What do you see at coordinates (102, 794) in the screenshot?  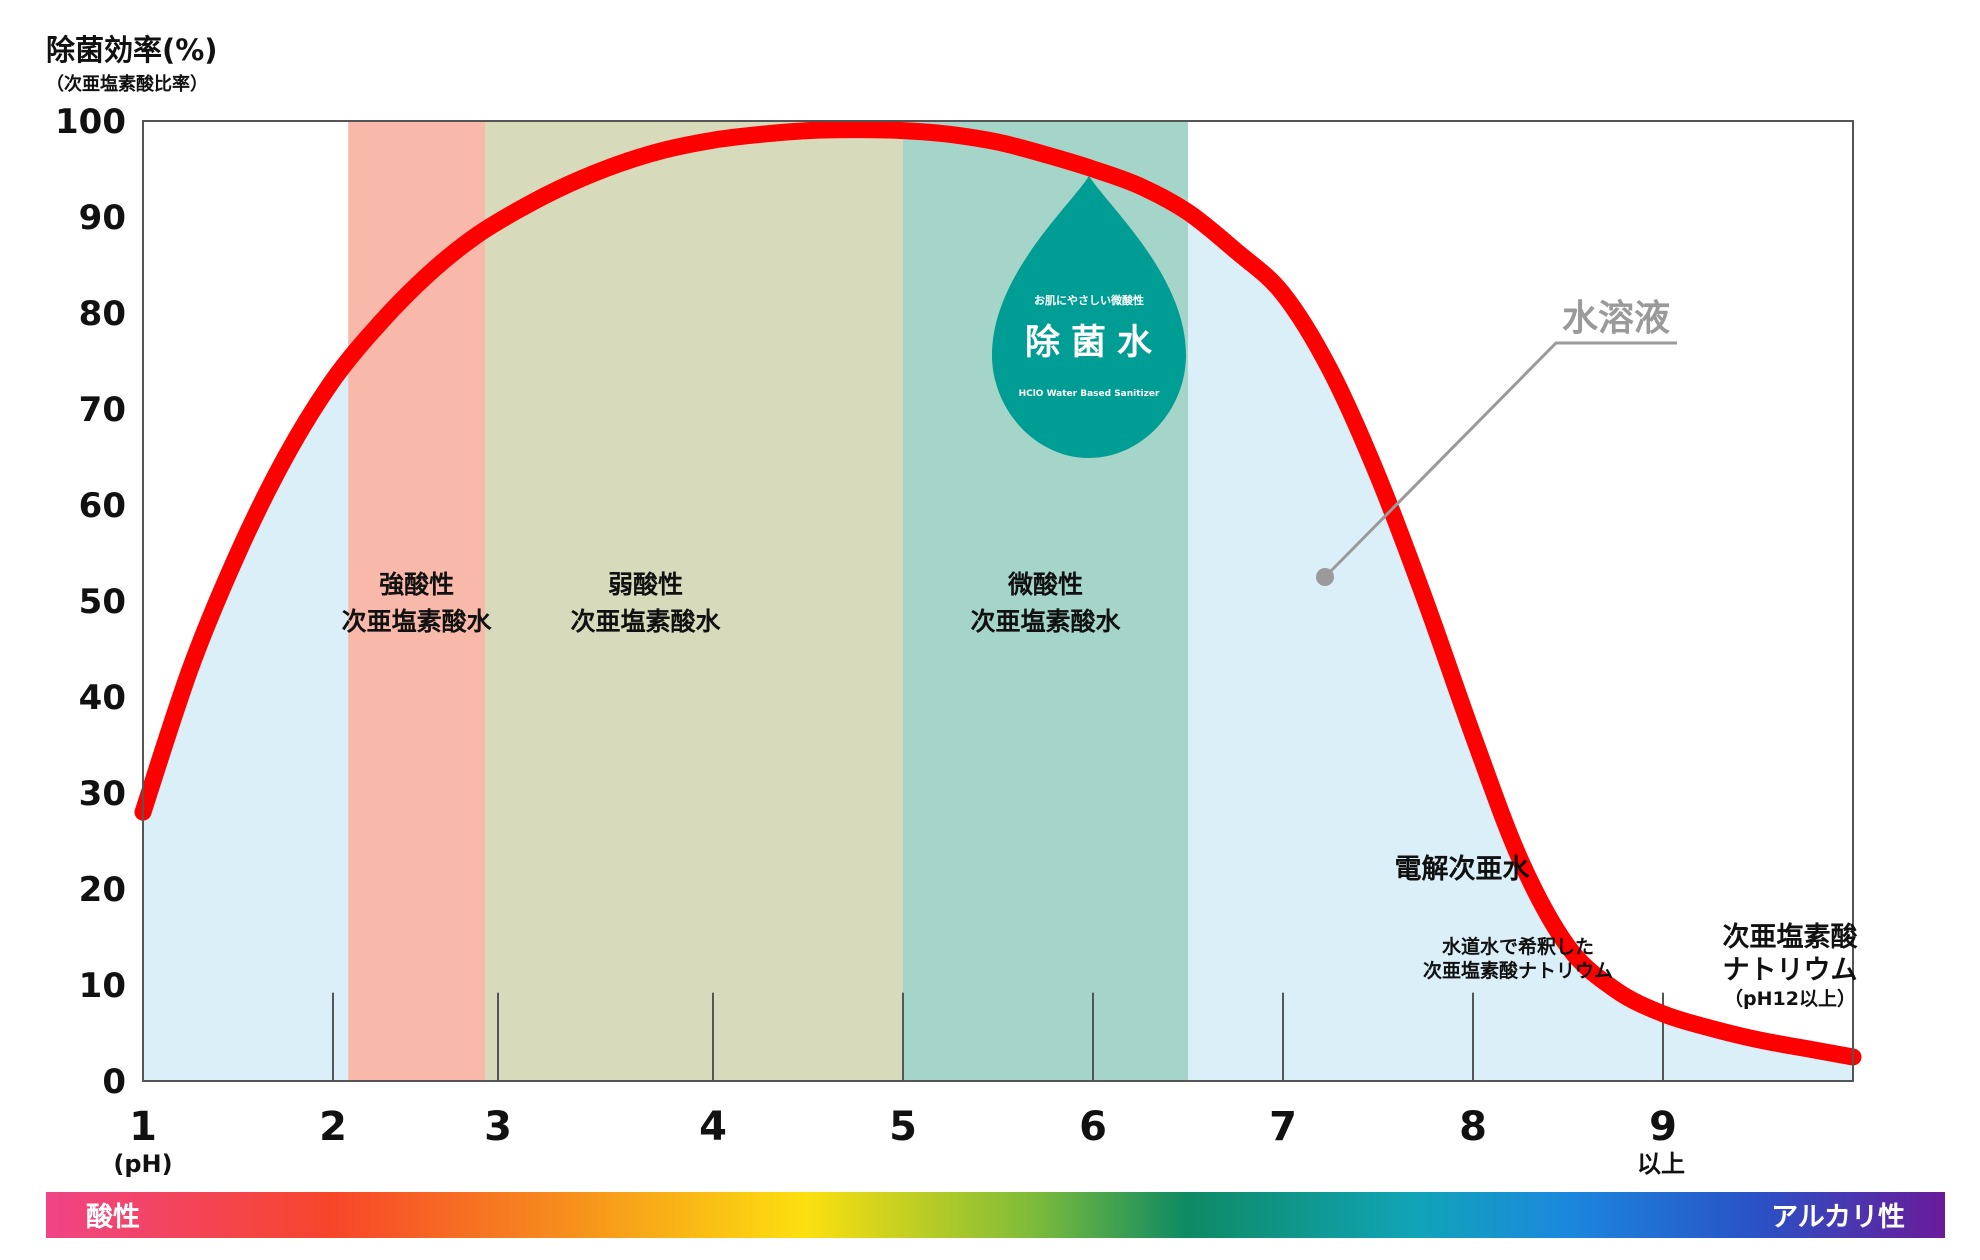 I see `y-tick-label: 30` at bounding box center [102, 794].